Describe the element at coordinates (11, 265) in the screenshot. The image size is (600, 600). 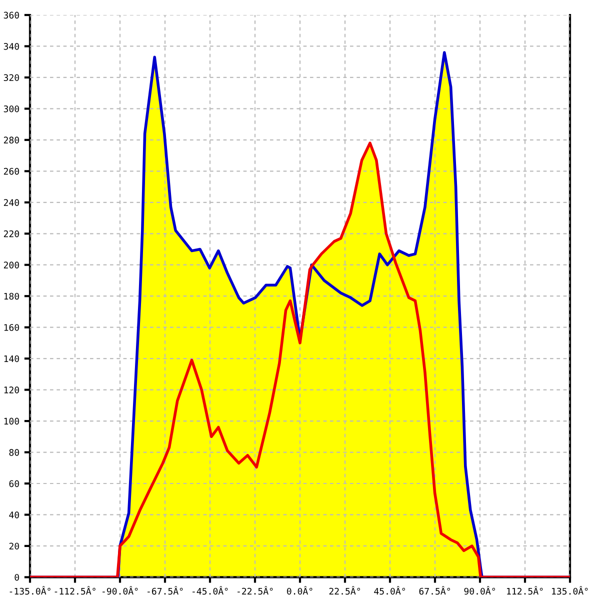
I see `y-tick-label: 200` at that location.